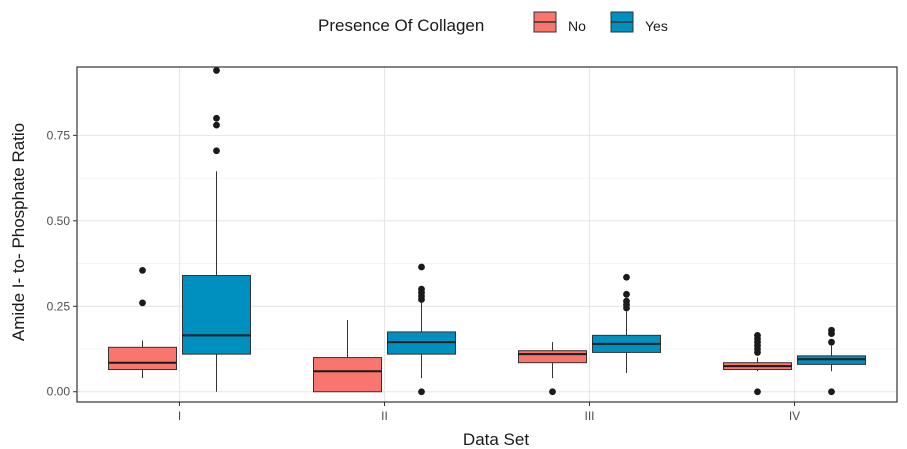 This screenshot has height=449, width=907. I want to click on y-tick-label: 0.25, so click(59, 306).